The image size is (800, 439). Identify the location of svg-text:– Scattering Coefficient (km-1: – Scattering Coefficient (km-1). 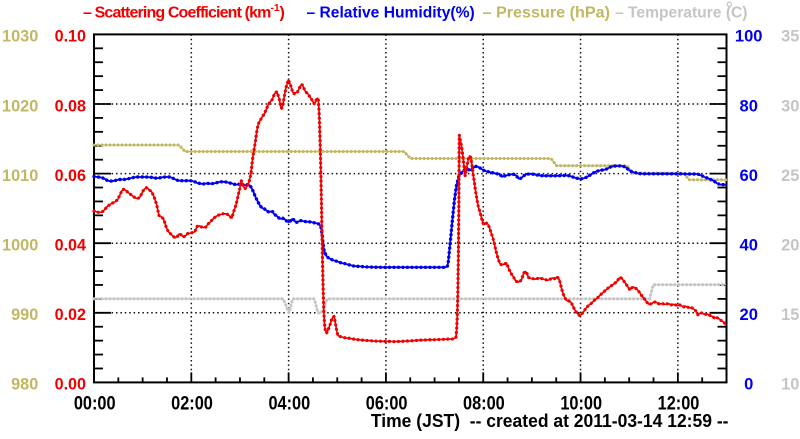
(183, 12).